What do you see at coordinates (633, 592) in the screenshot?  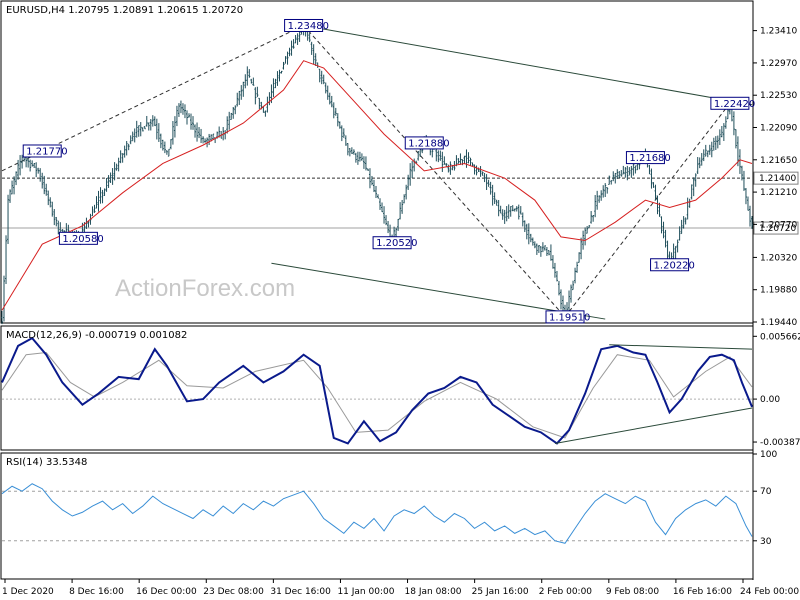 I see `x-tick-label: 9 Feb 08:00` at bounding box center [633, 592].